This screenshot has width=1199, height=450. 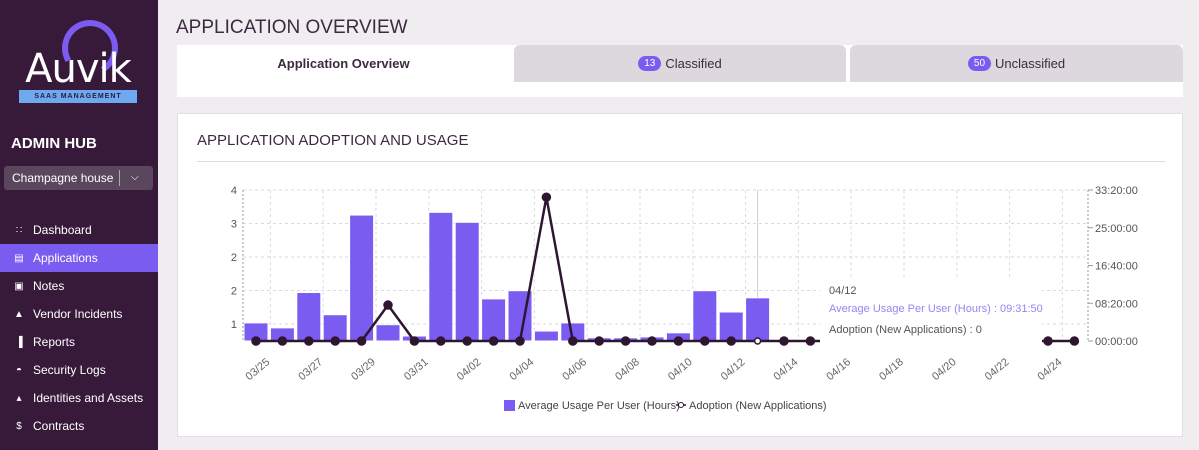 I want to click on tab-label: Unclassified, so click(x=1030, y=63).